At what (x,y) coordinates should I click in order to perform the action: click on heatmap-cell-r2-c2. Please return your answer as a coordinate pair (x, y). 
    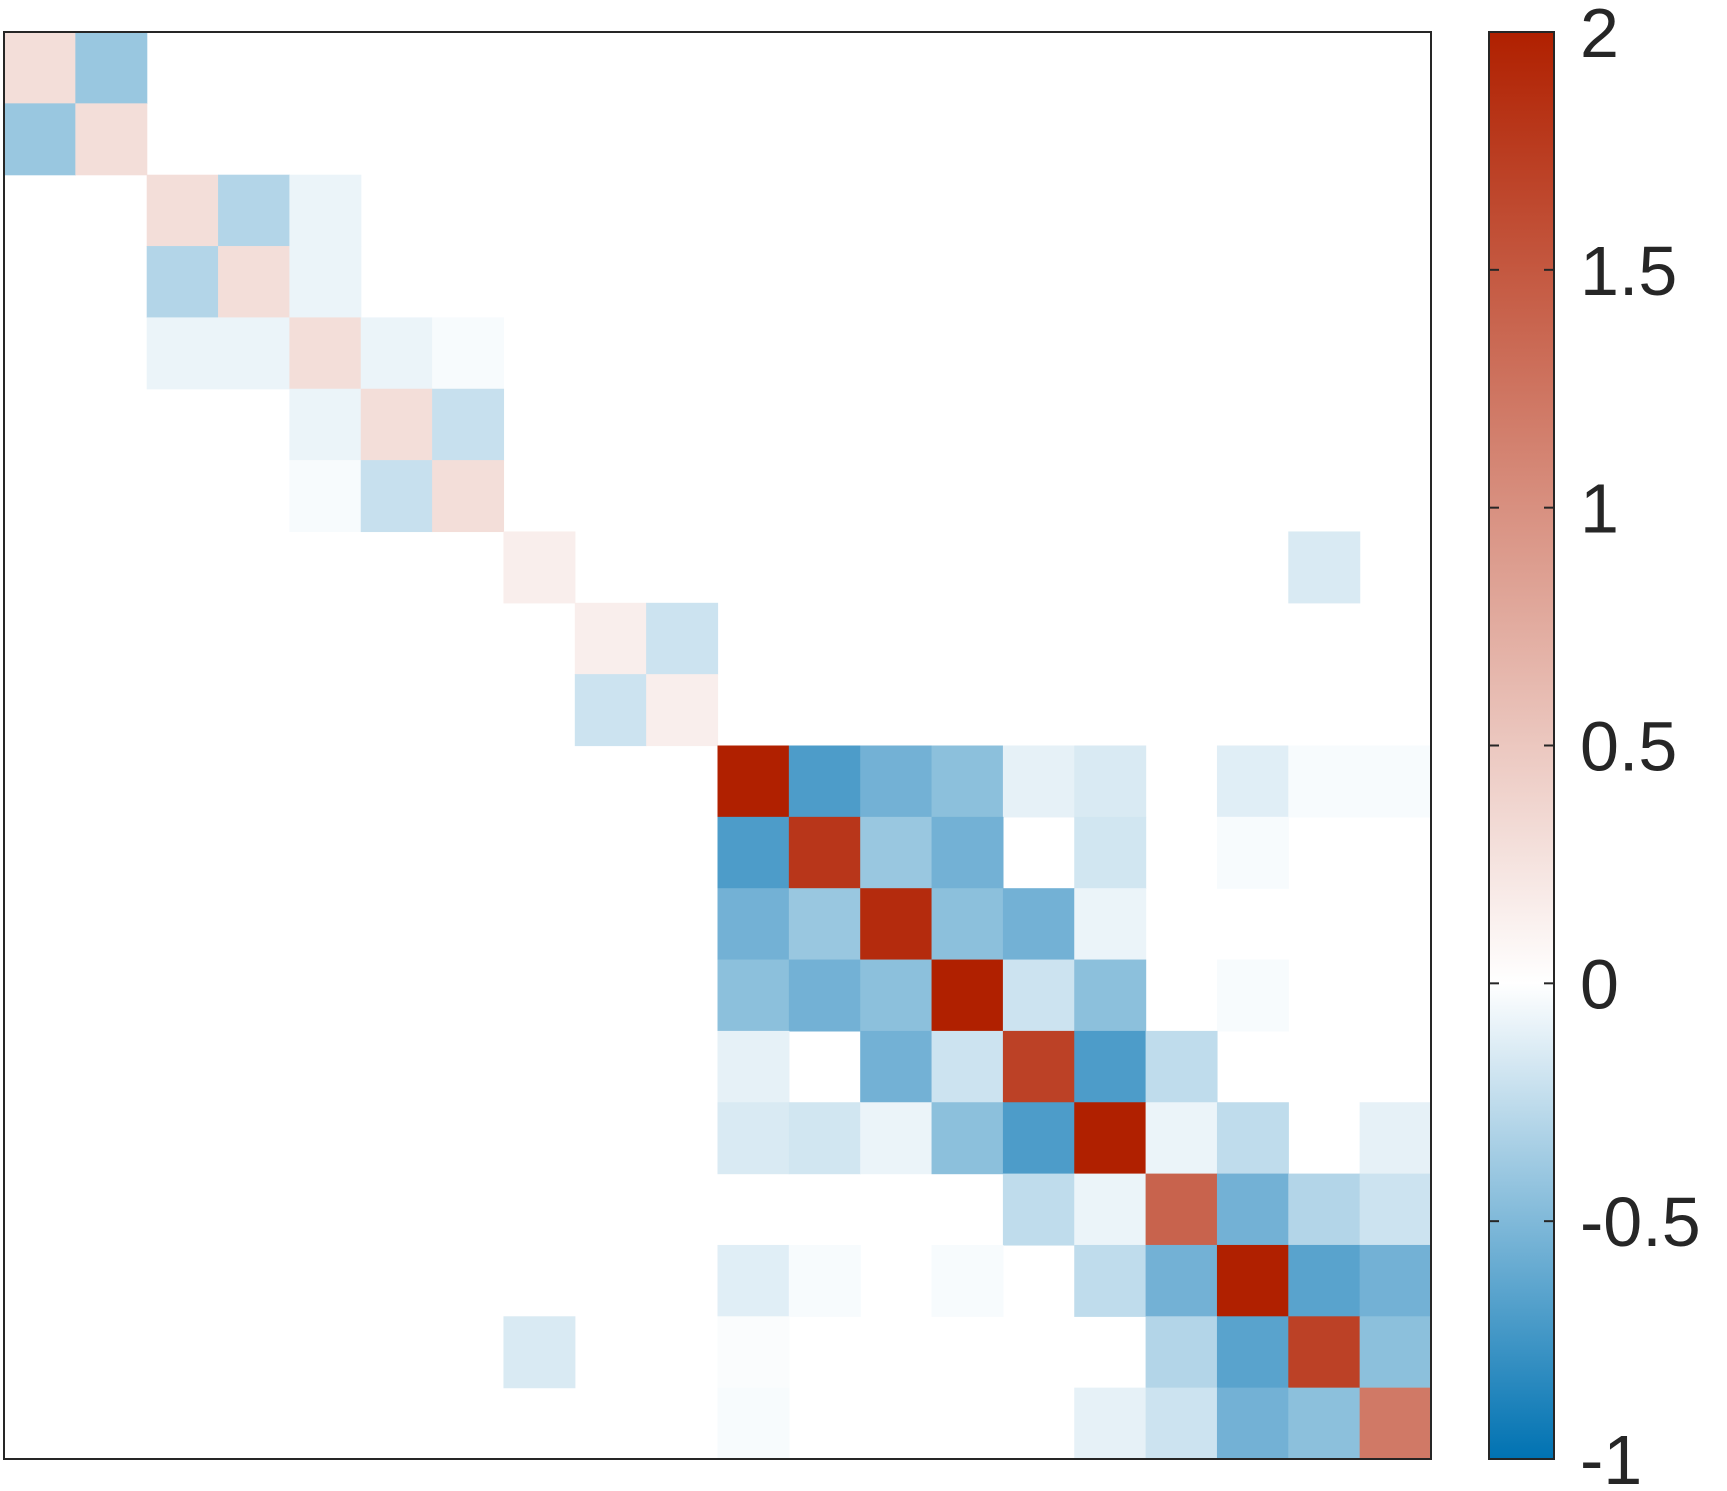
    Looking at the image, I should click on (111, 139).